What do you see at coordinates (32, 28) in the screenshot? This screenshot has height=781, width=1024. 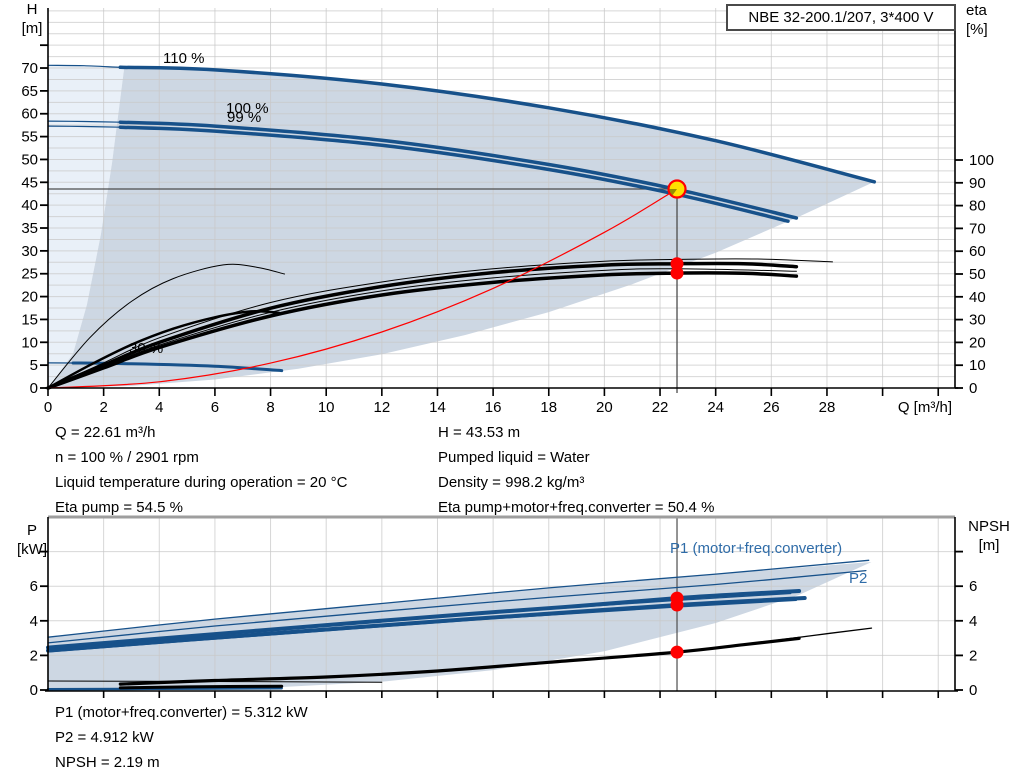 I see `h-axis-unit-label: [m]` at bounding box center [32, 28].